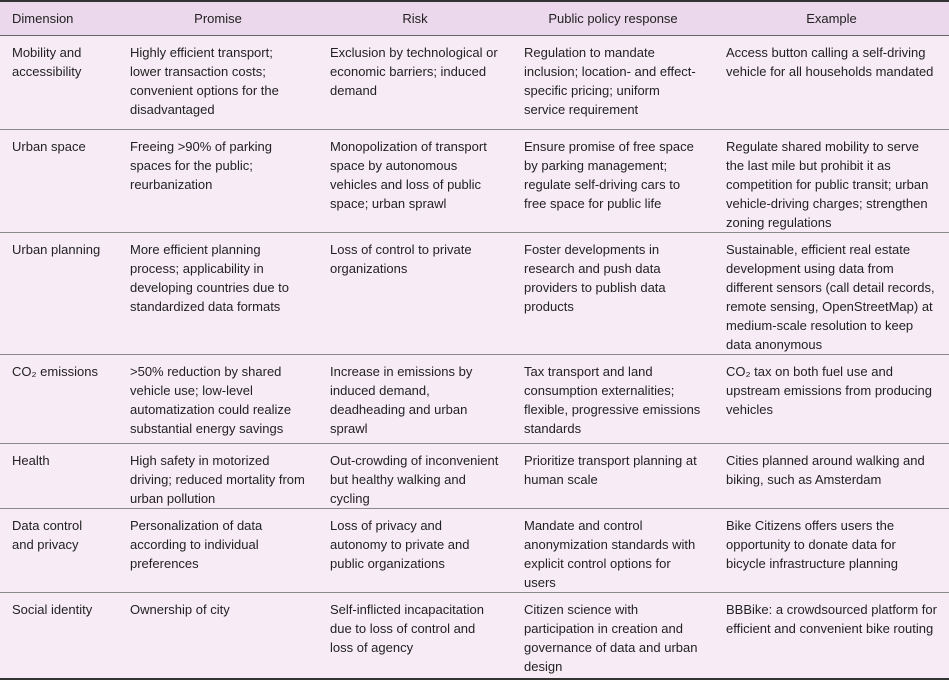 This screenshot has width=949, height=680. What do you see at coordinates (59, 181) in the screenshot?
I see `cell-dimension: Urban space` at bounding box center [59, 181].